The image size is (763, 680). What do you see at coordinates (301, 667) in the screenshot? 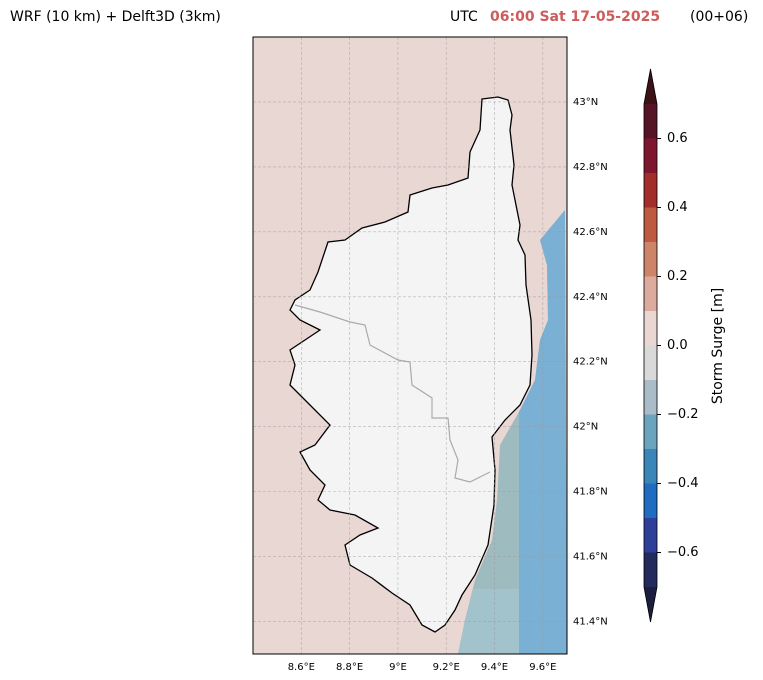
I see `x-tick-label: 8.6°E` at bounding box center [301, 667].